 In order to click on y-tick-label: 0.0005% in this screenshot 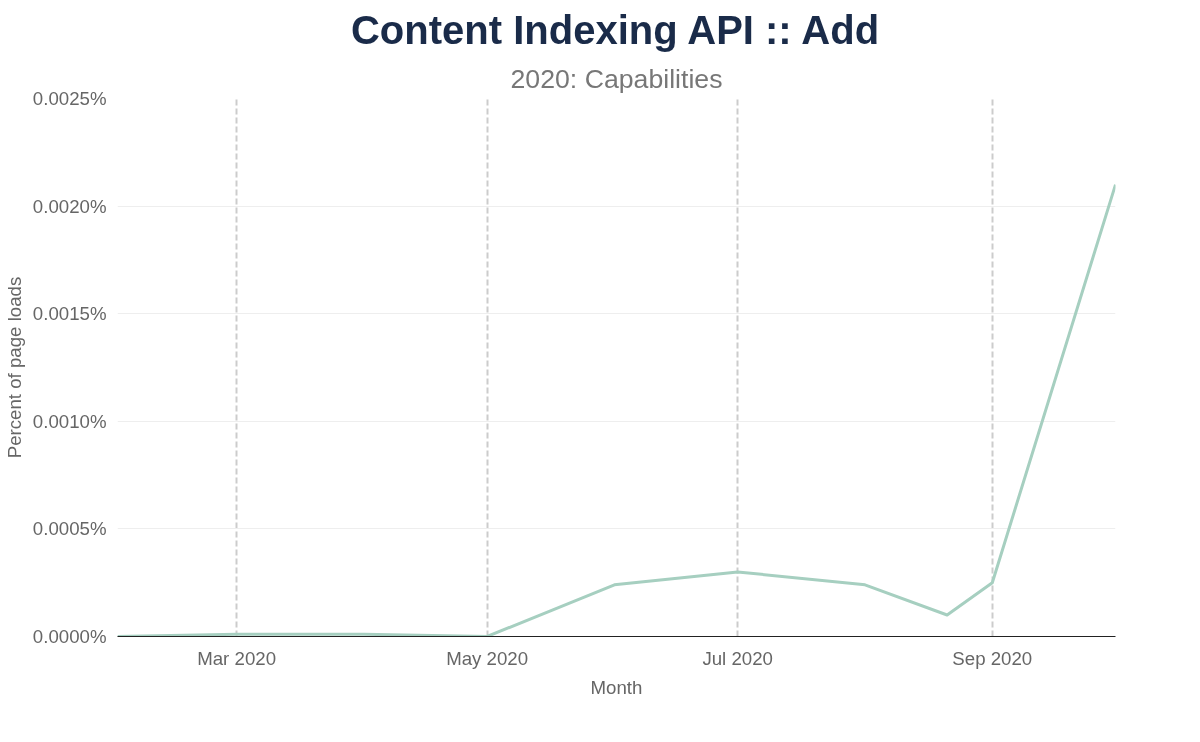, I will do `click(69, 529)`.